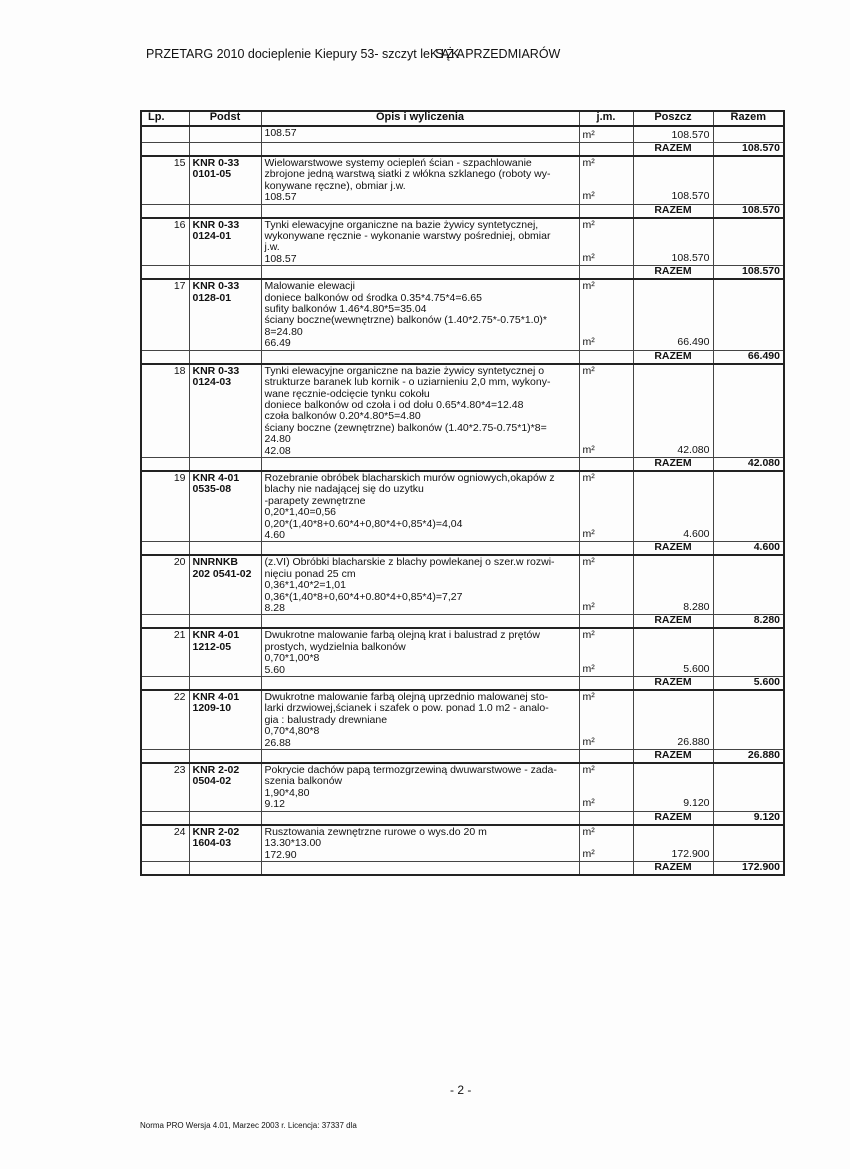 The width and height of the screenshot is (850, 1169). Describe the element at coordinates (748, 119) in the screenshot. I see `col-razem: Razem` at that location.